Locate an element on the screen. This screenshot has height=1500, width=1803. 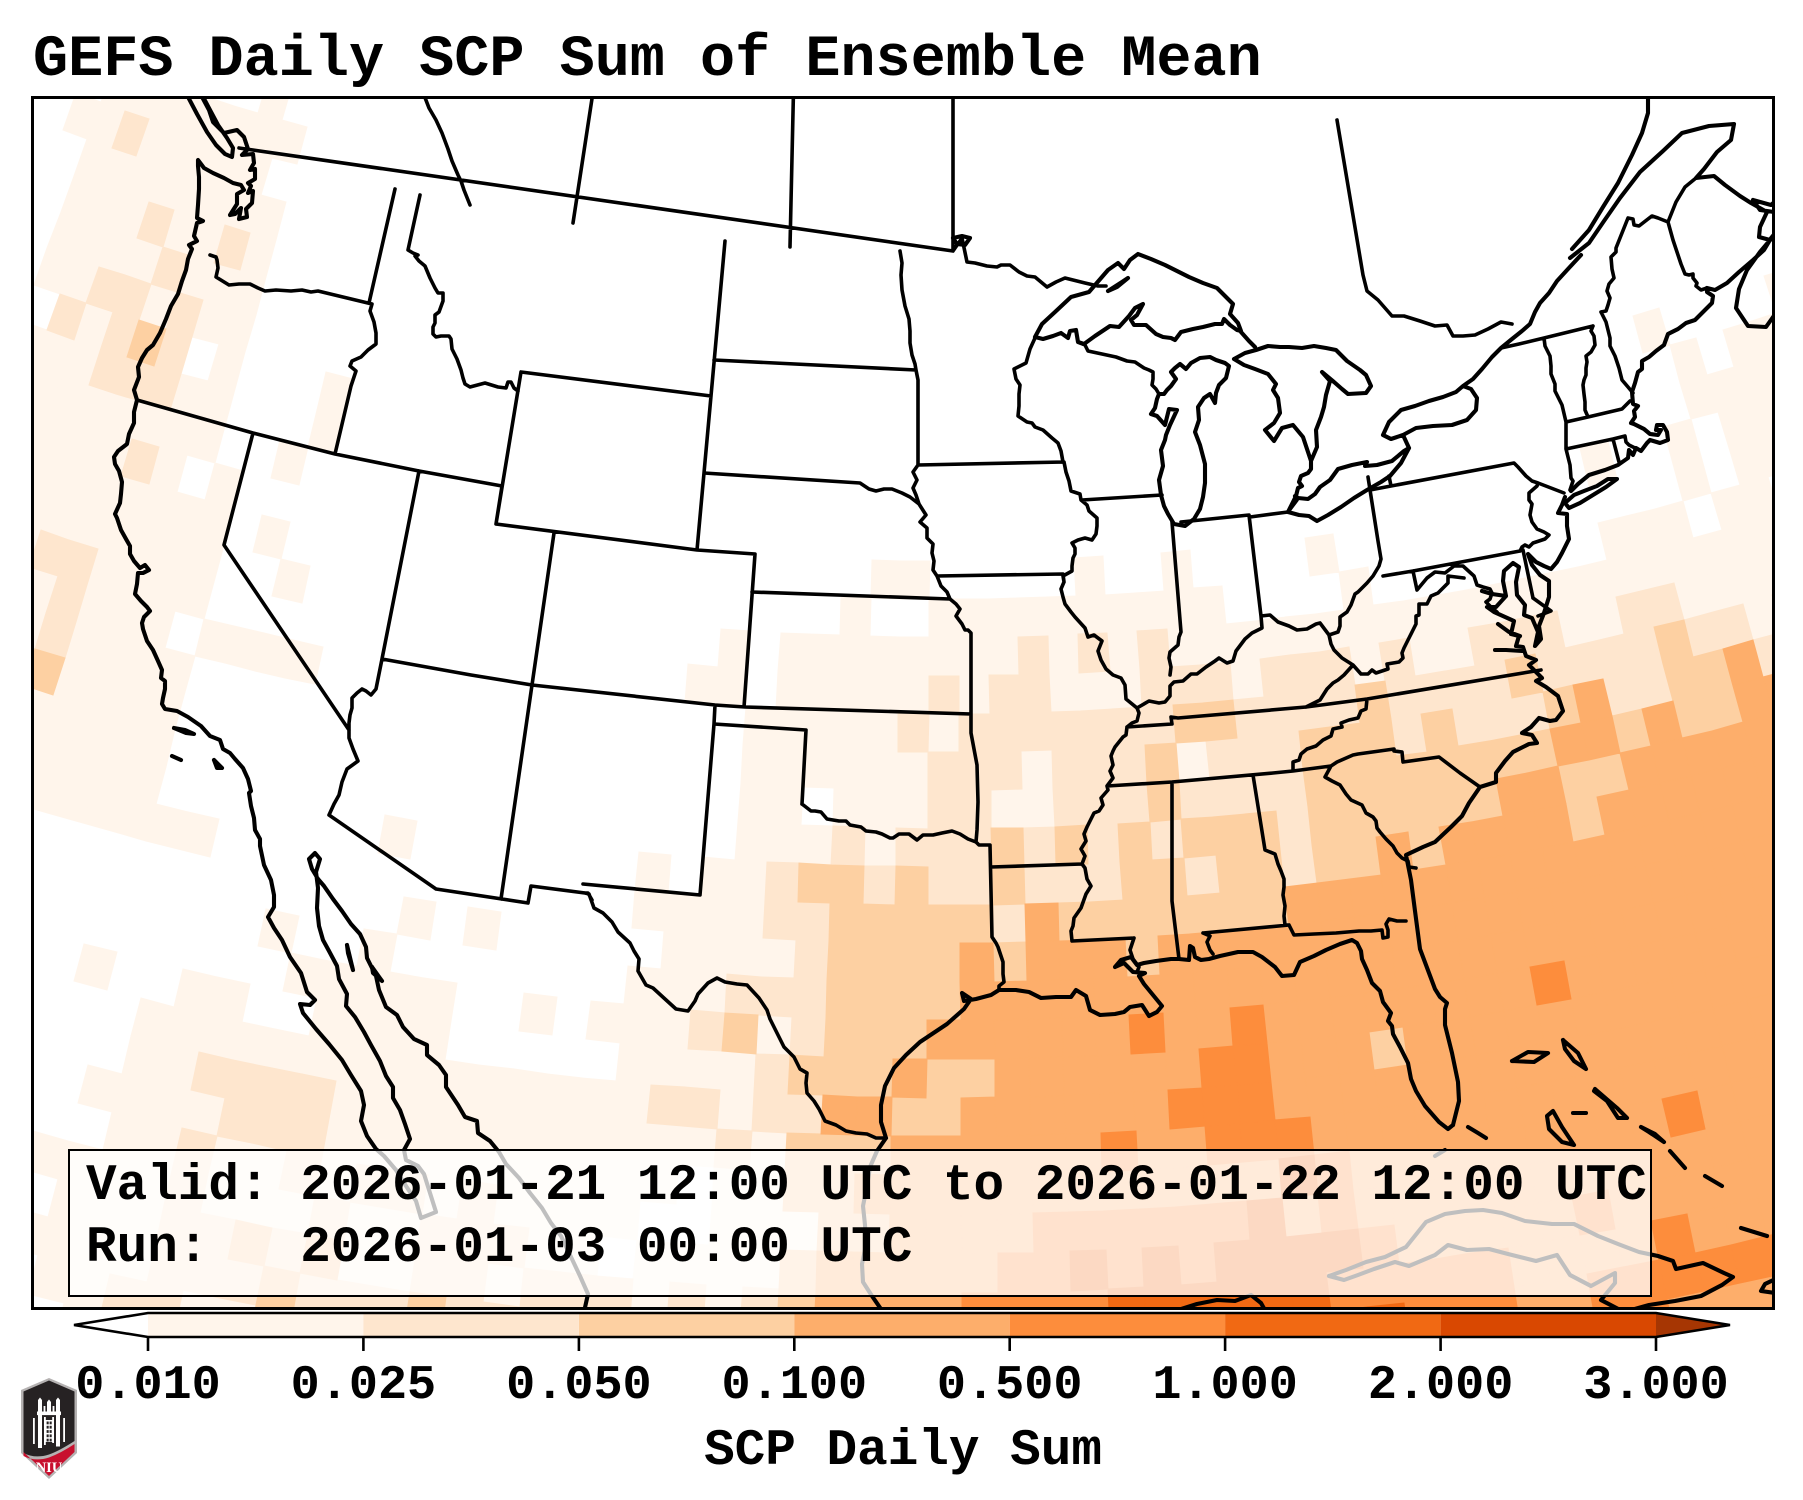
svg-text: NIU is located at coordinates (49, 1468).